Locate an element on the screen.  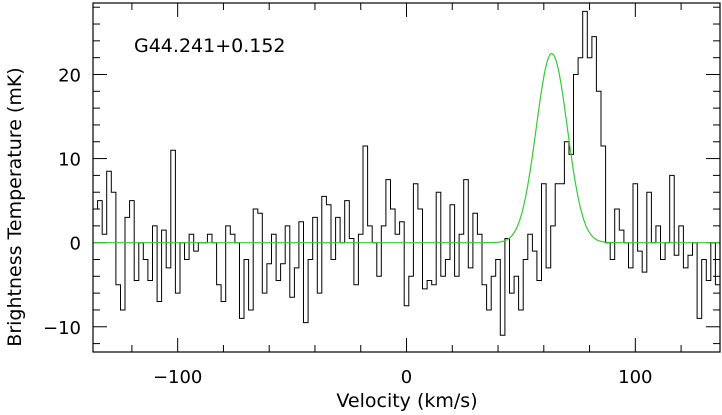
x-tick-label: −100 is located at coordinates (177, 377).